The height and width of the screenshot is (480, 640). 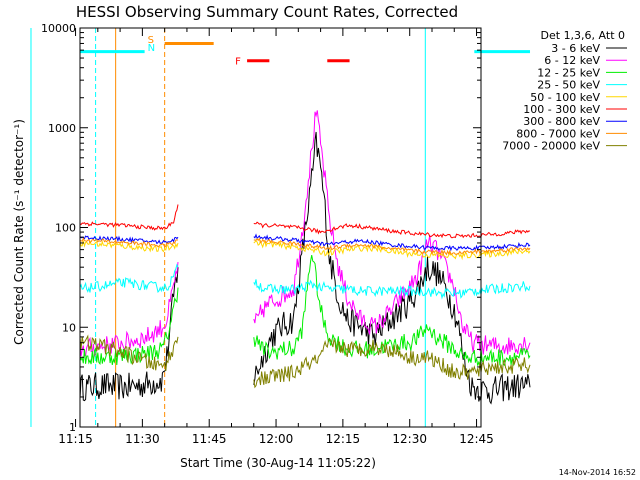 I want to click on legend-label-5: 100 - 300 keV, so click(x=561, y=109).